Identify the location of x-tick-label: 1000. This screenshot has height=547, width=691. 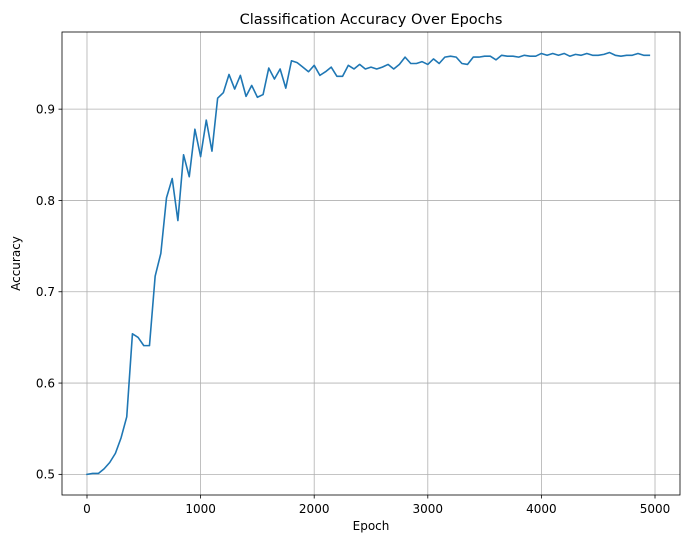
(200, 509).